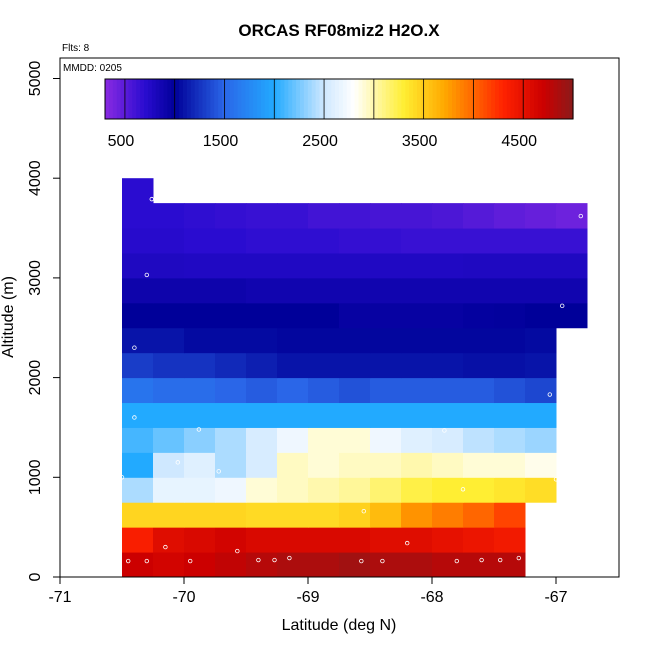  What do you see at coordinates (320, 141) in the screenshot?
I see `colorbar-tick-label: 2500` at bounding box center [320, 141].